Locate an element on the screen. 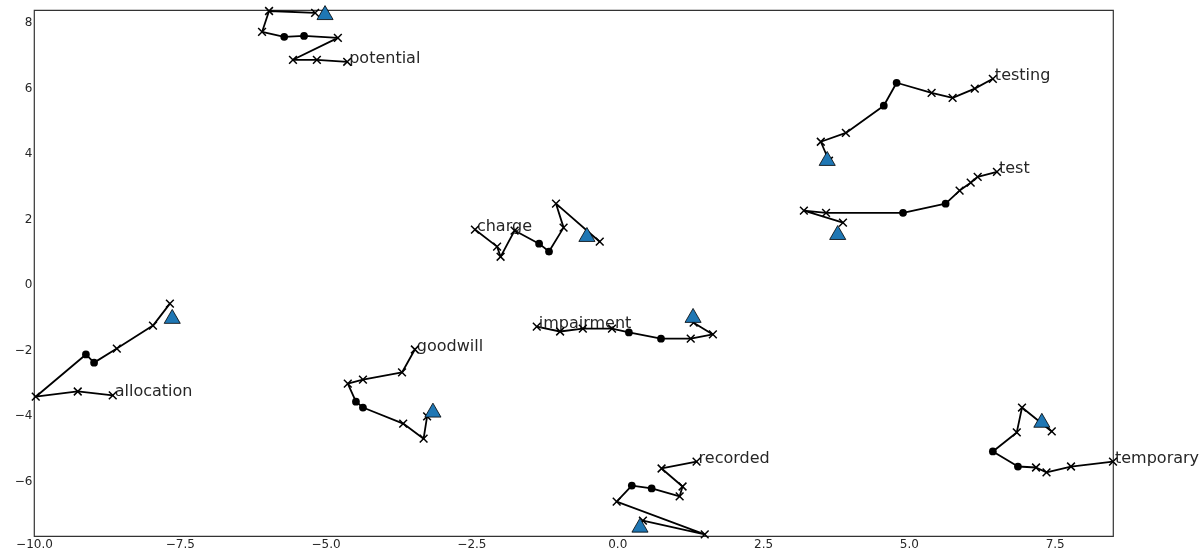 This screenshot has height=559, width=1199. y-tick-label: −4 is located at coordinates (23, 415).